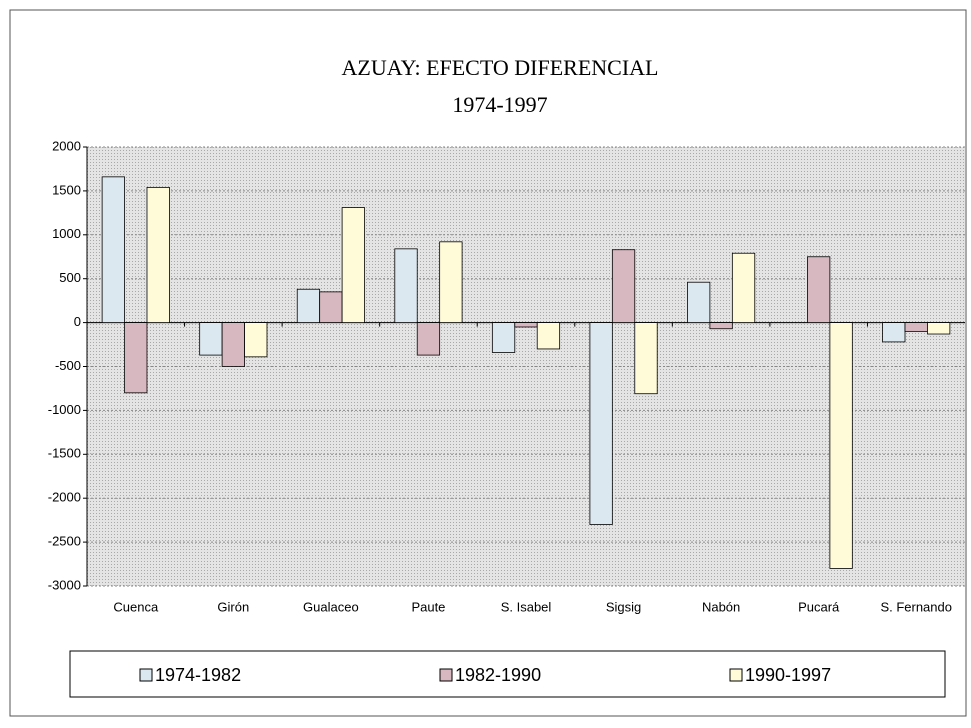 This screenshot has width=971, height=728. I want to click on y-tick-label: -1000, so click(64, 409).